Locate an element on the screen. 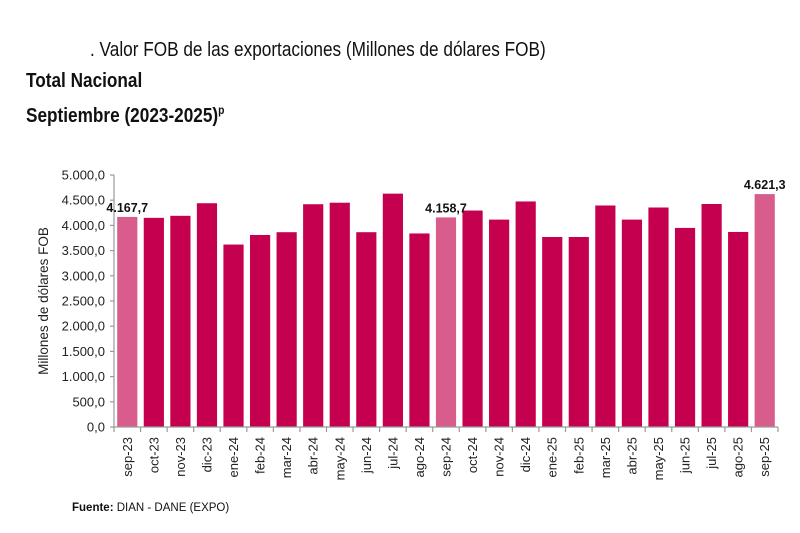  x-tick-label: nov-23 is located at coordinates (180, 457).